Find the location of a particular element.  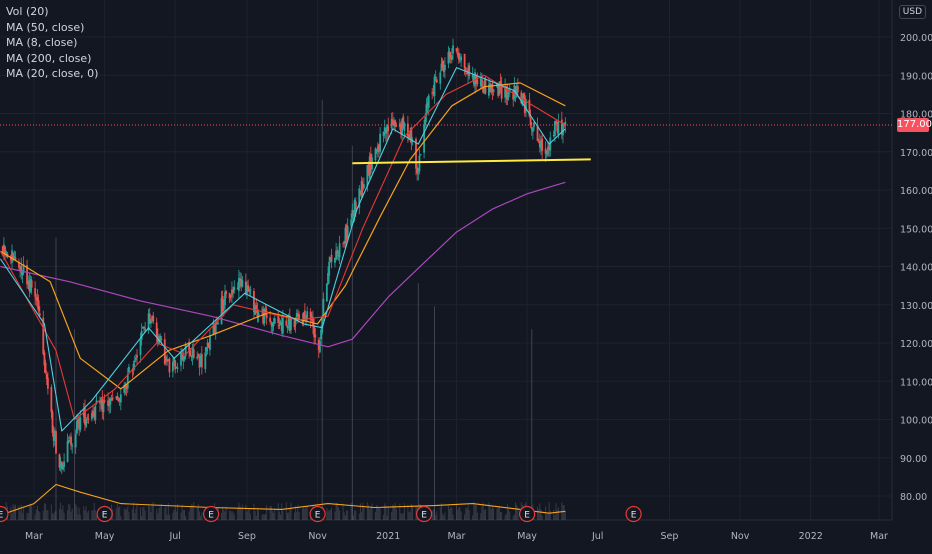

y-tick-label: 90.00 is located at coordinates (913, 459).